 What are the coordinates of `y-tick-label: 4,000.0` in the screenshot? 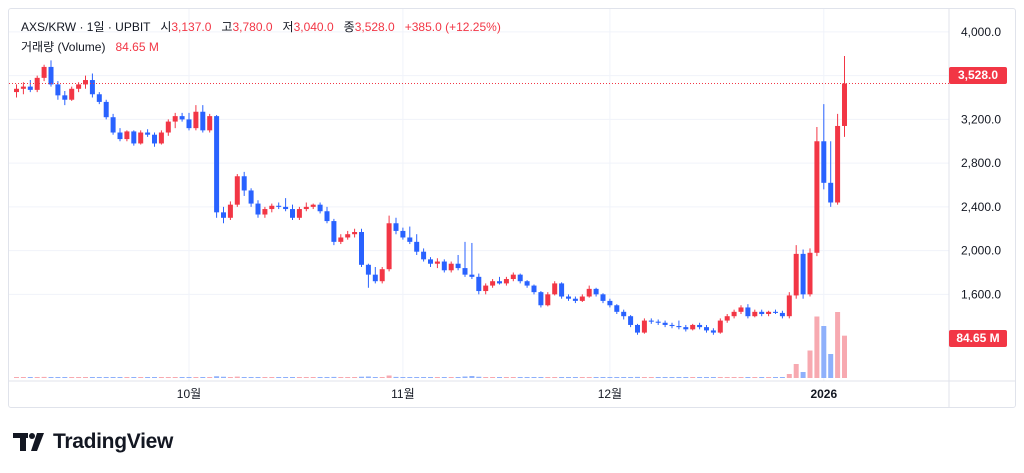 It's located at (981, 32).